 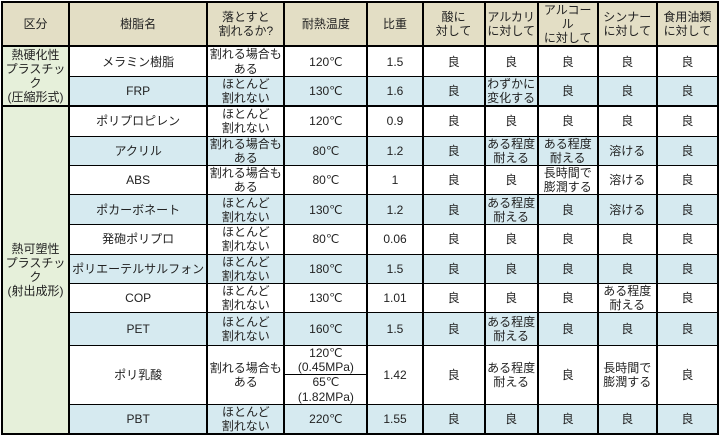 What do you see at coordinates (511, 91) in the screenshot?
I see `alkali-cell: わずかに 変化する` at bounding box center [511, 91].